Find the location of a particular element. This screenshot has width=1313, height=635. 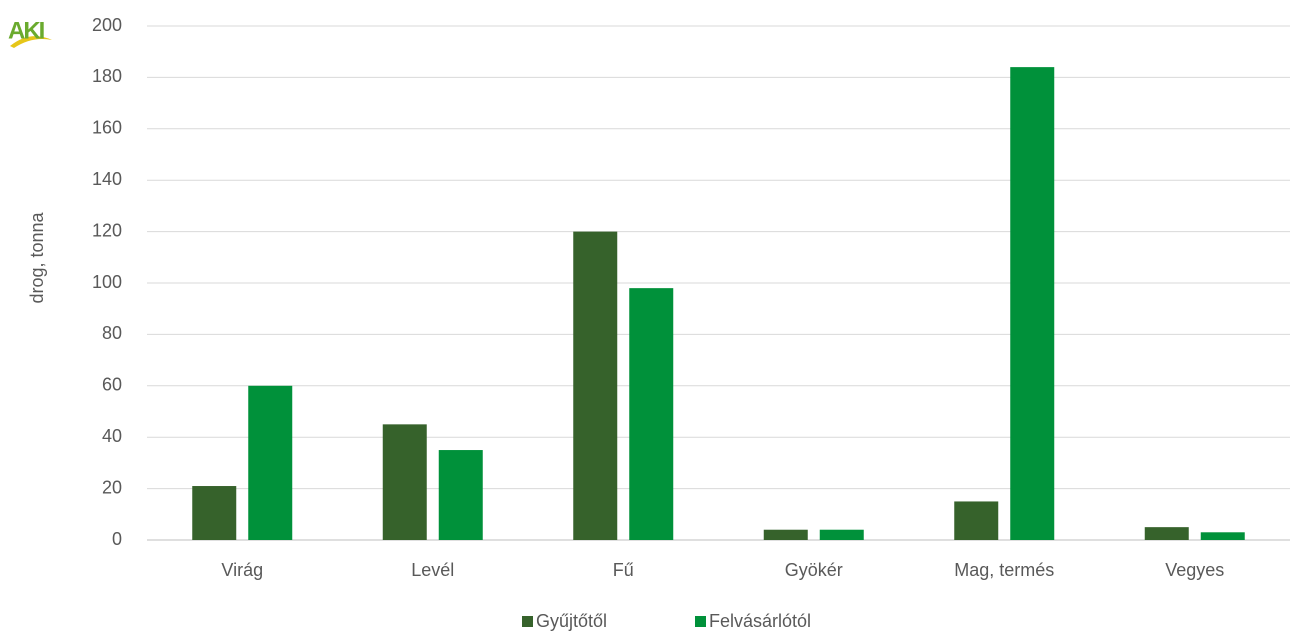

y-tick-label: 120 is located at coordinates (107, 230).